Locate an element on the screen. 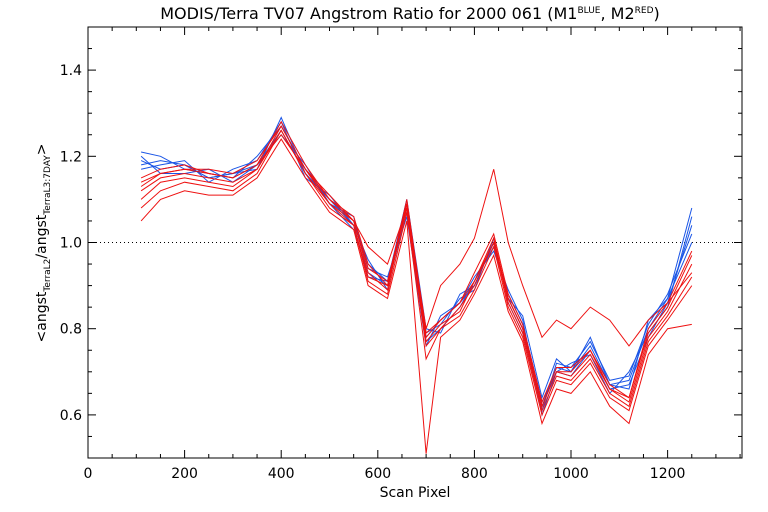 This screenshot has width=768, height=512. x-axis-label: Scan Pixel is located at coordinates (415, 493).